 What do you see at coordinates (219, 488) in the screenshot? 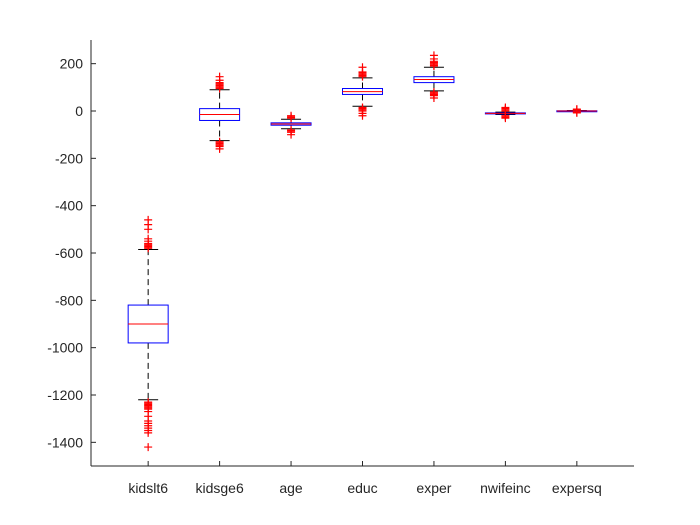
I see `x-tick-label-kidsge6: kidsge6` at bounding box center [219, 488].